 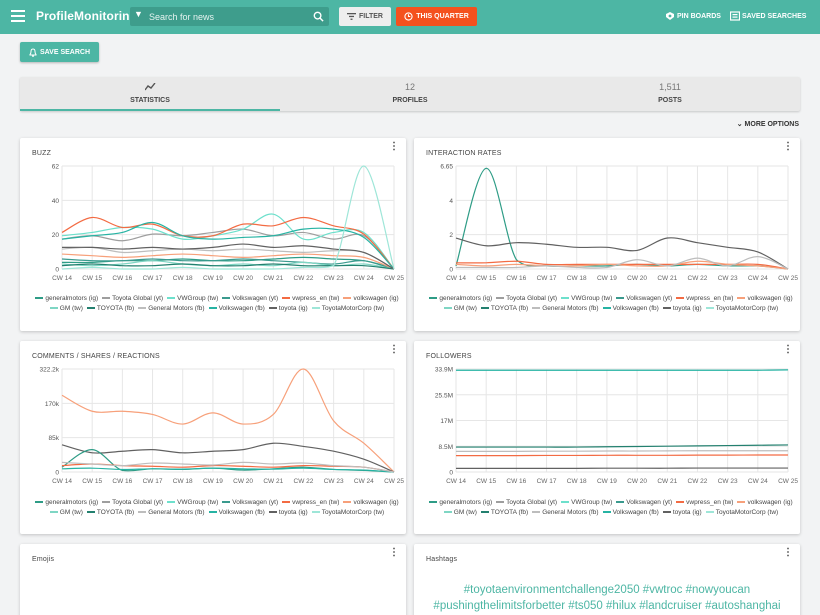 I want to click on chevron-down-icon: ▼, so click(x=138, y=14).